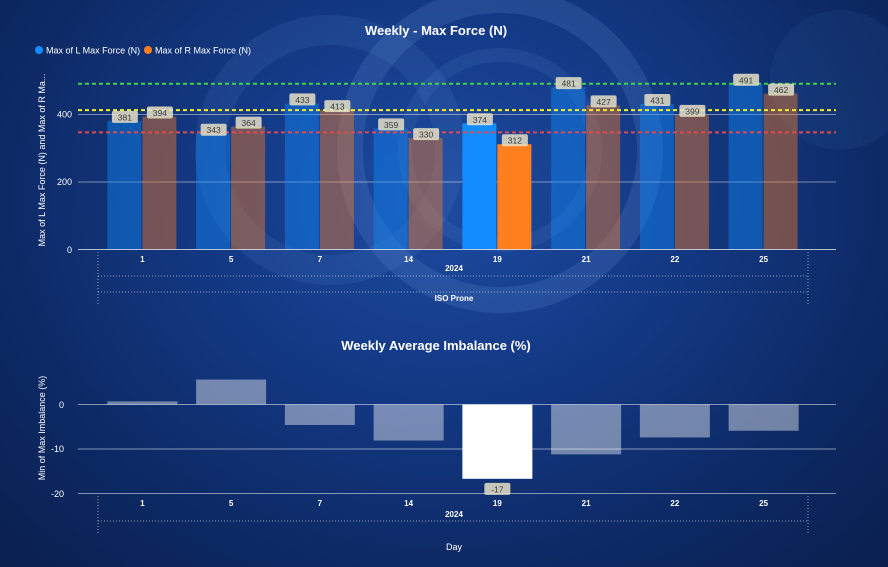  I want to click on max-force-data-label: 427, so click(604, 102).